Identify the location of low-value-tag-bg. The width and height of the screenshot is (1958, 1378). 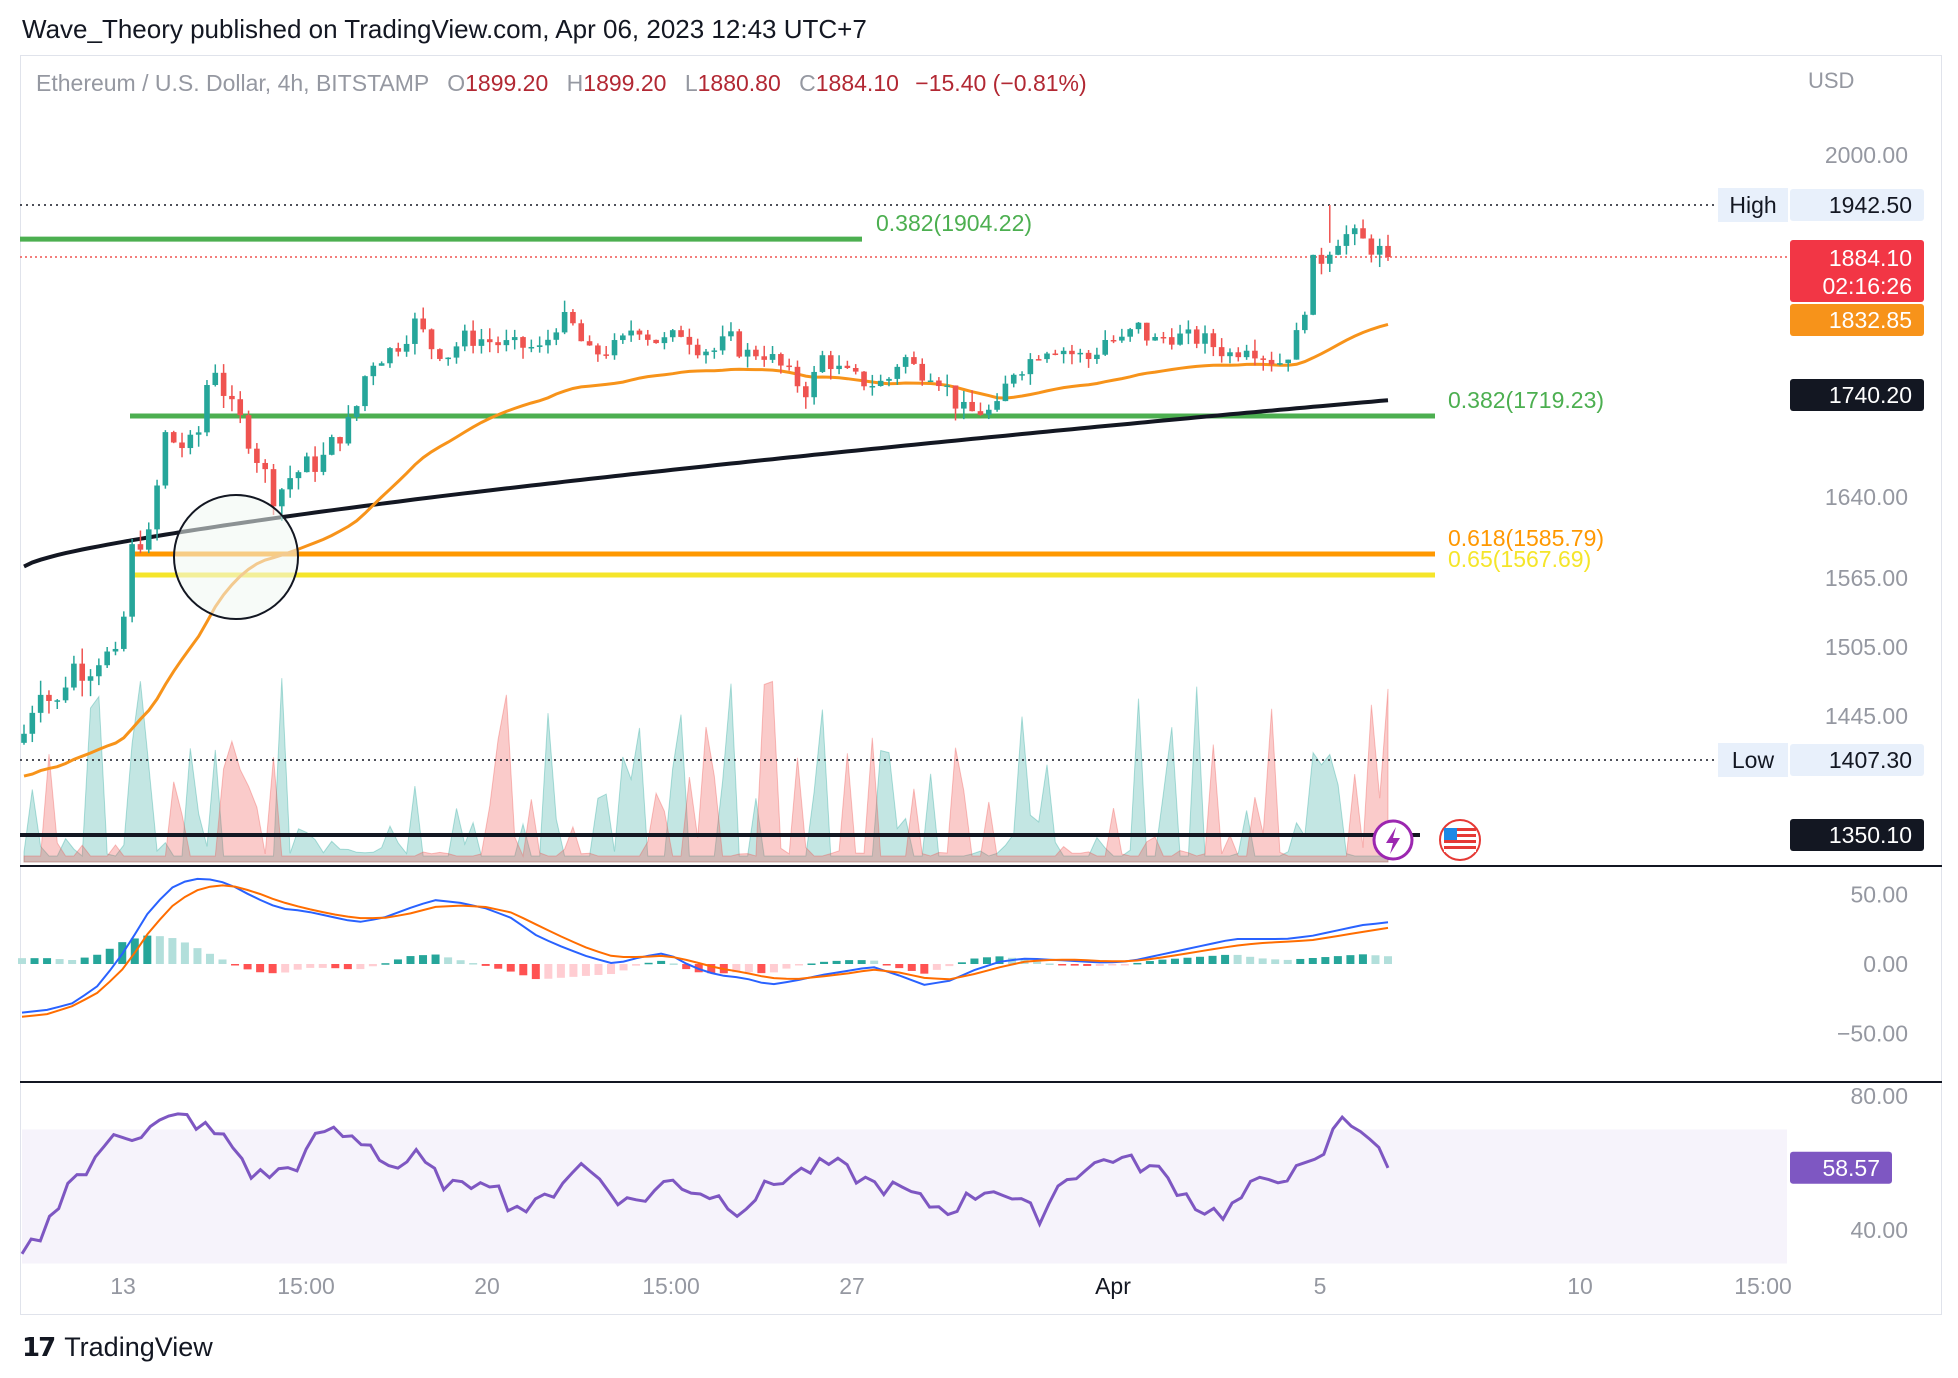
(1857, 760).